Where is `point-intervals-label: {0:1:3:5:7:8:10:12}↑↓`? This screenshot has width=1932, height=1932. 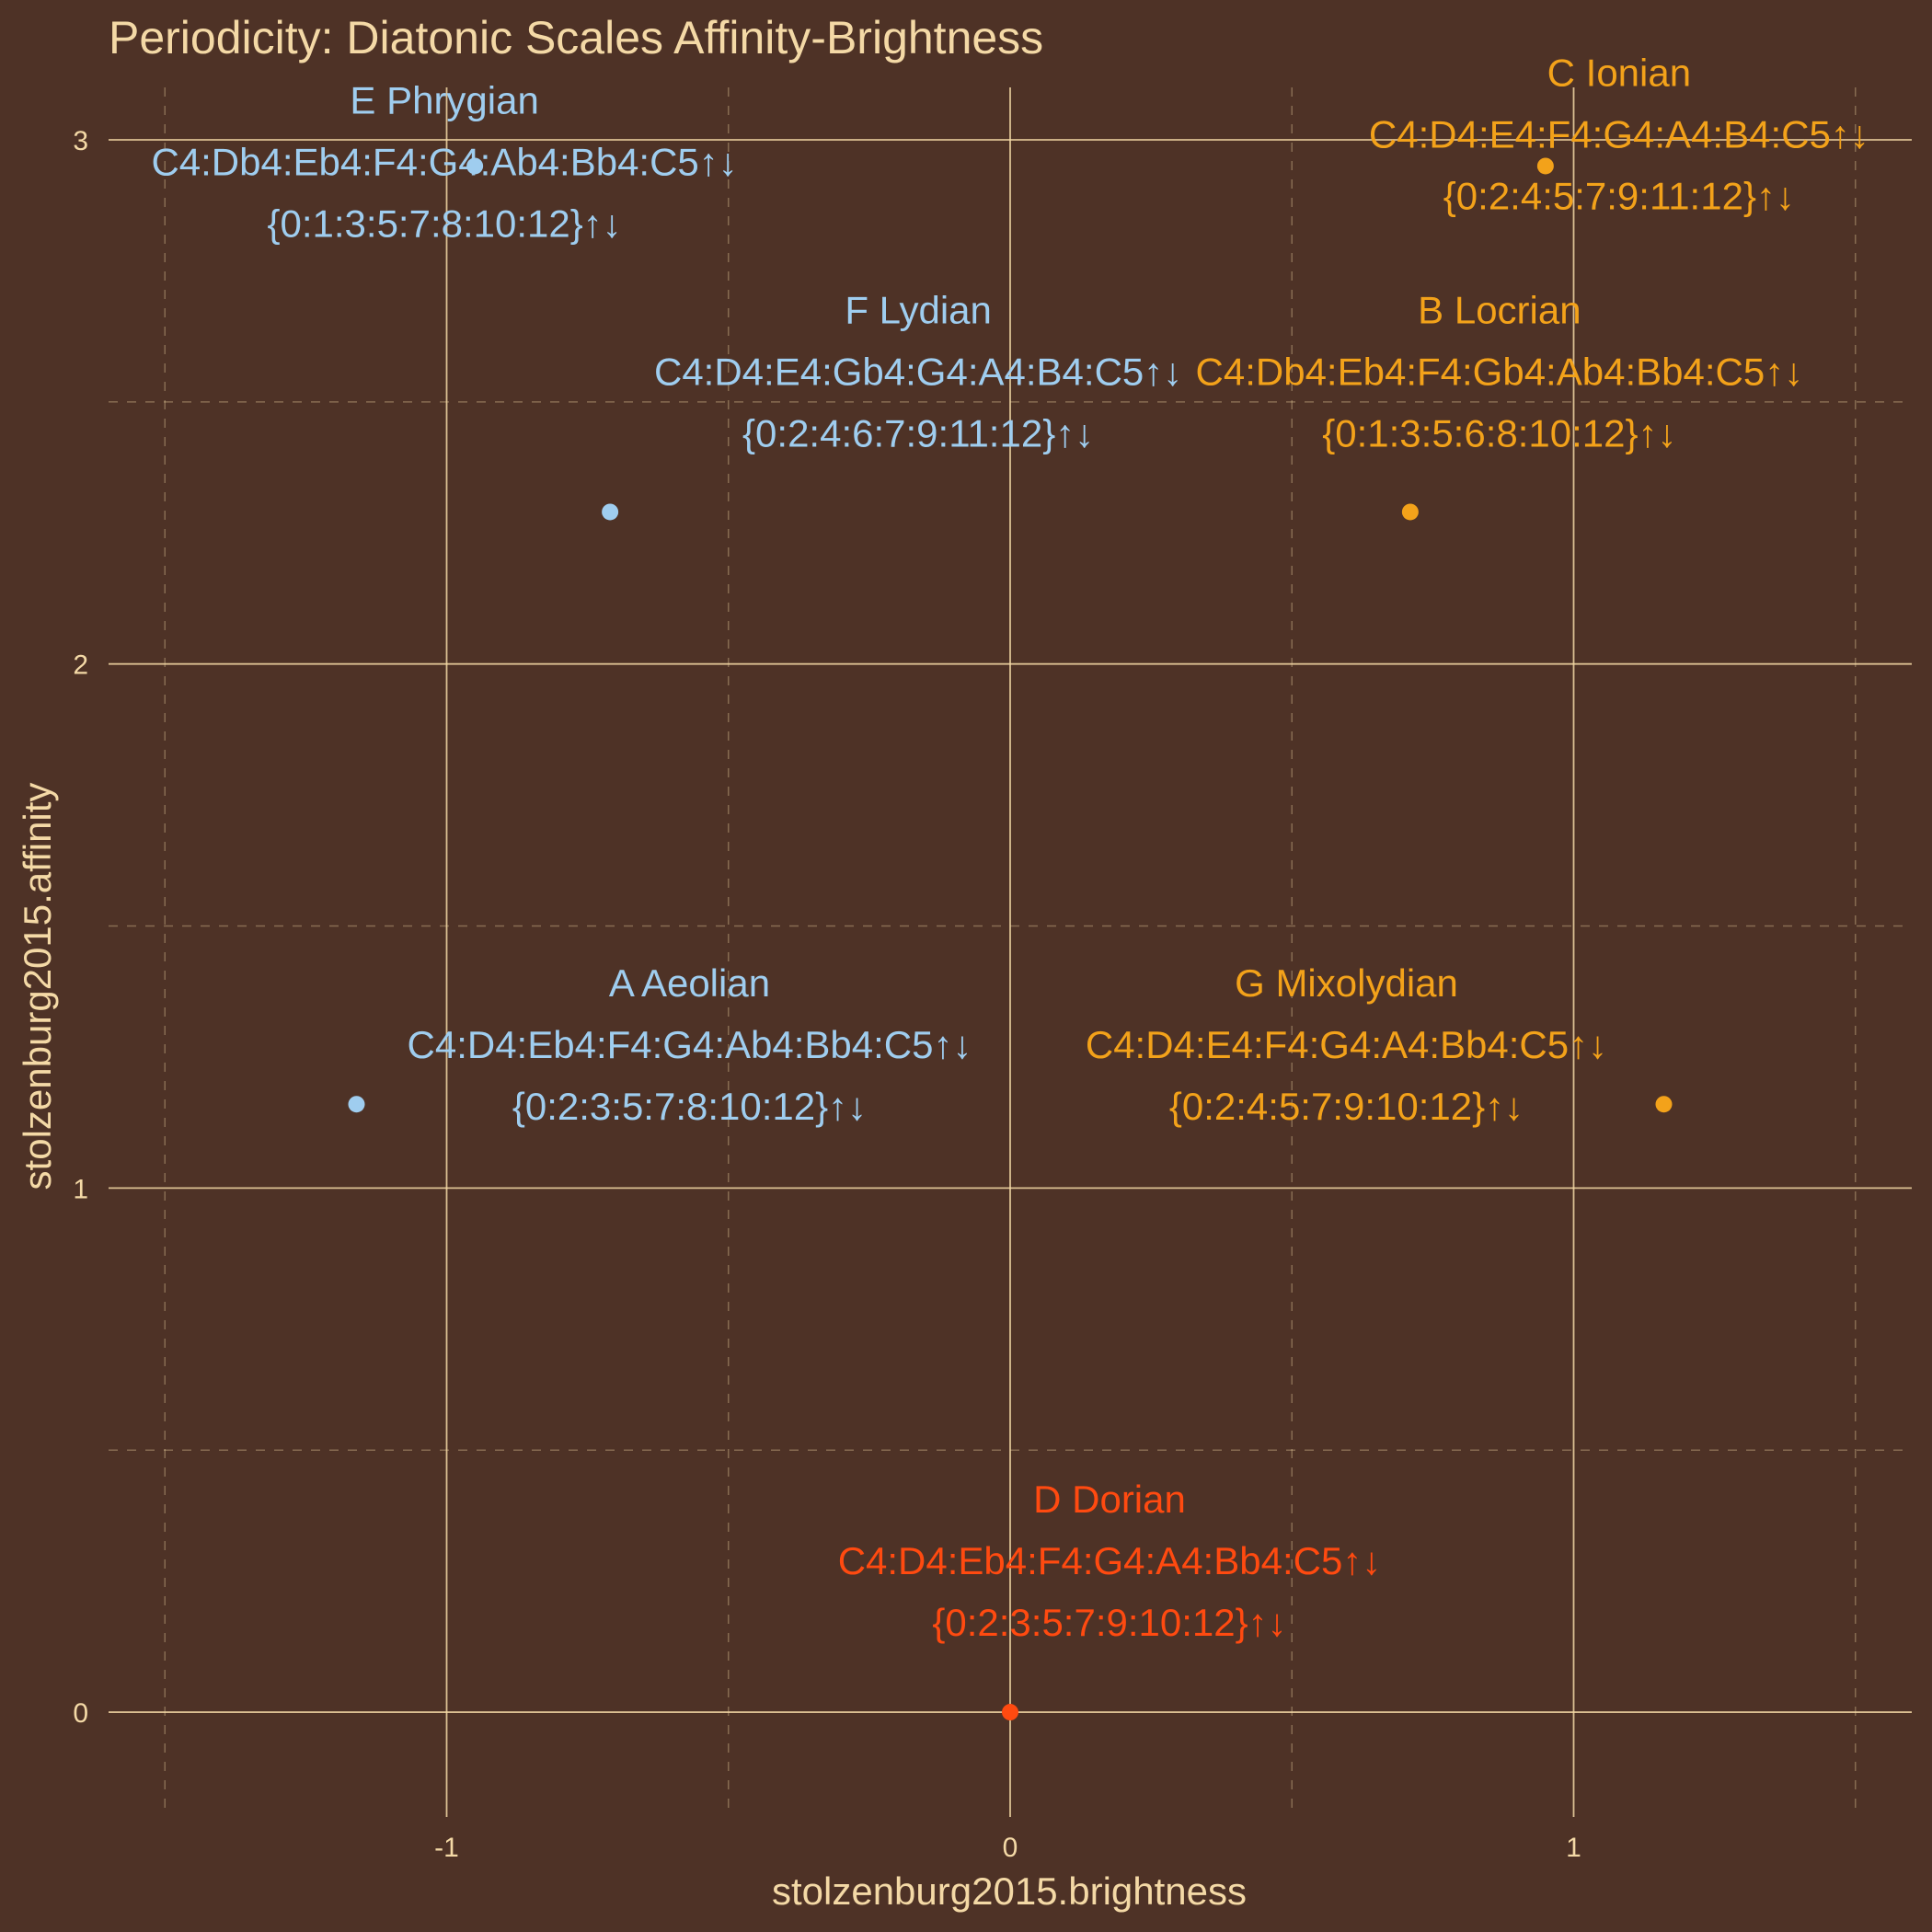 point-intervals-label: {0:1:3:5:7:8:10:12}↑↓ is located at coordinates (444, 223).